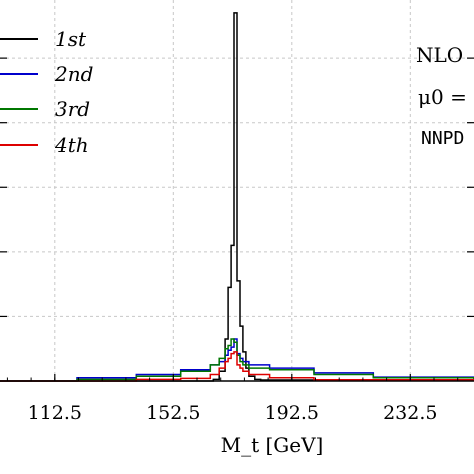  I want to click on legend-label-3rd: 3rd, so click(72, 109).